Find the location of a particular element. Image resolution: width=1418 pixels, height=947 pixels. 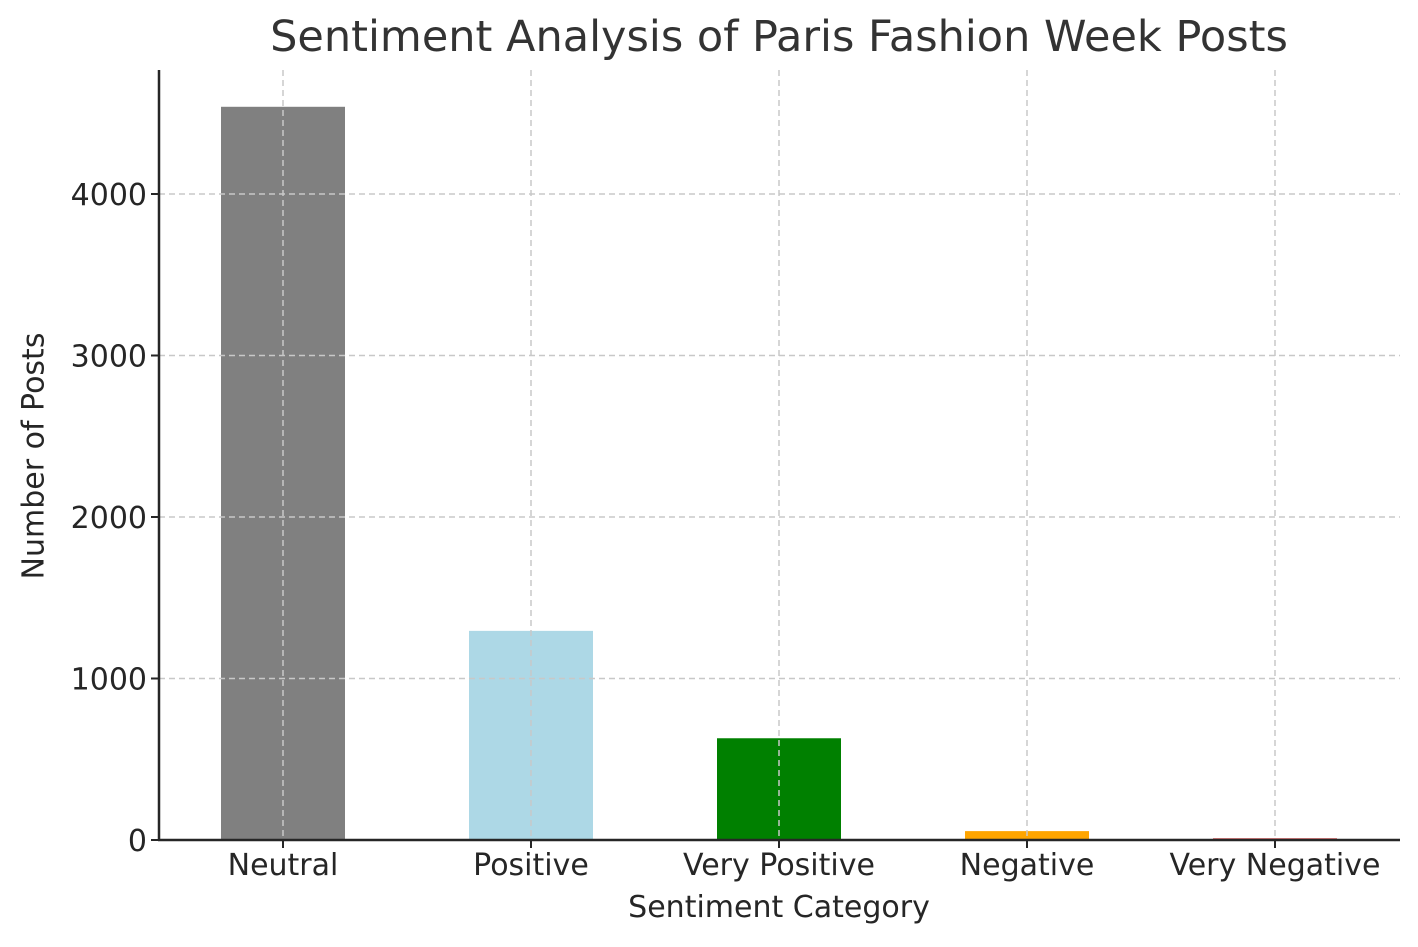

y-tick-label: 0 is located at coordinates (137, 841).